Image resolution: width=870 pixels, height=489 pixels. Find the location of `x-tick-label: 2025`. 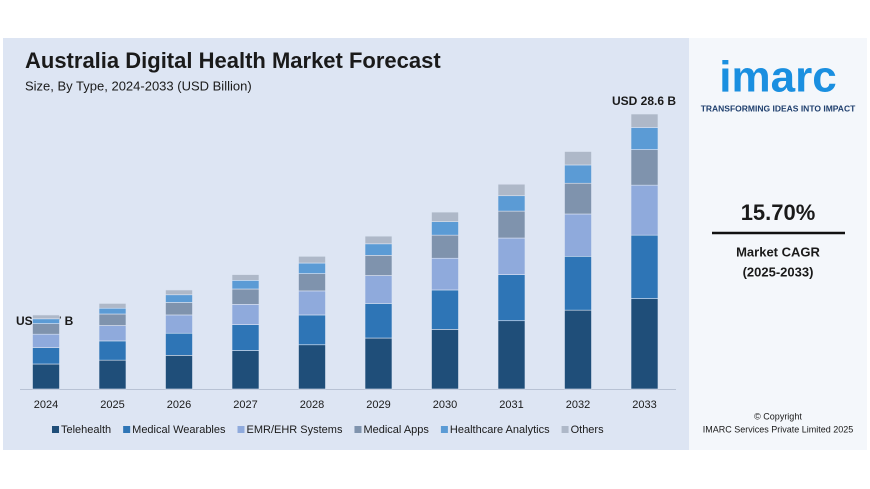

x-tick-label: 2025 is located at coordinates (112, 405).